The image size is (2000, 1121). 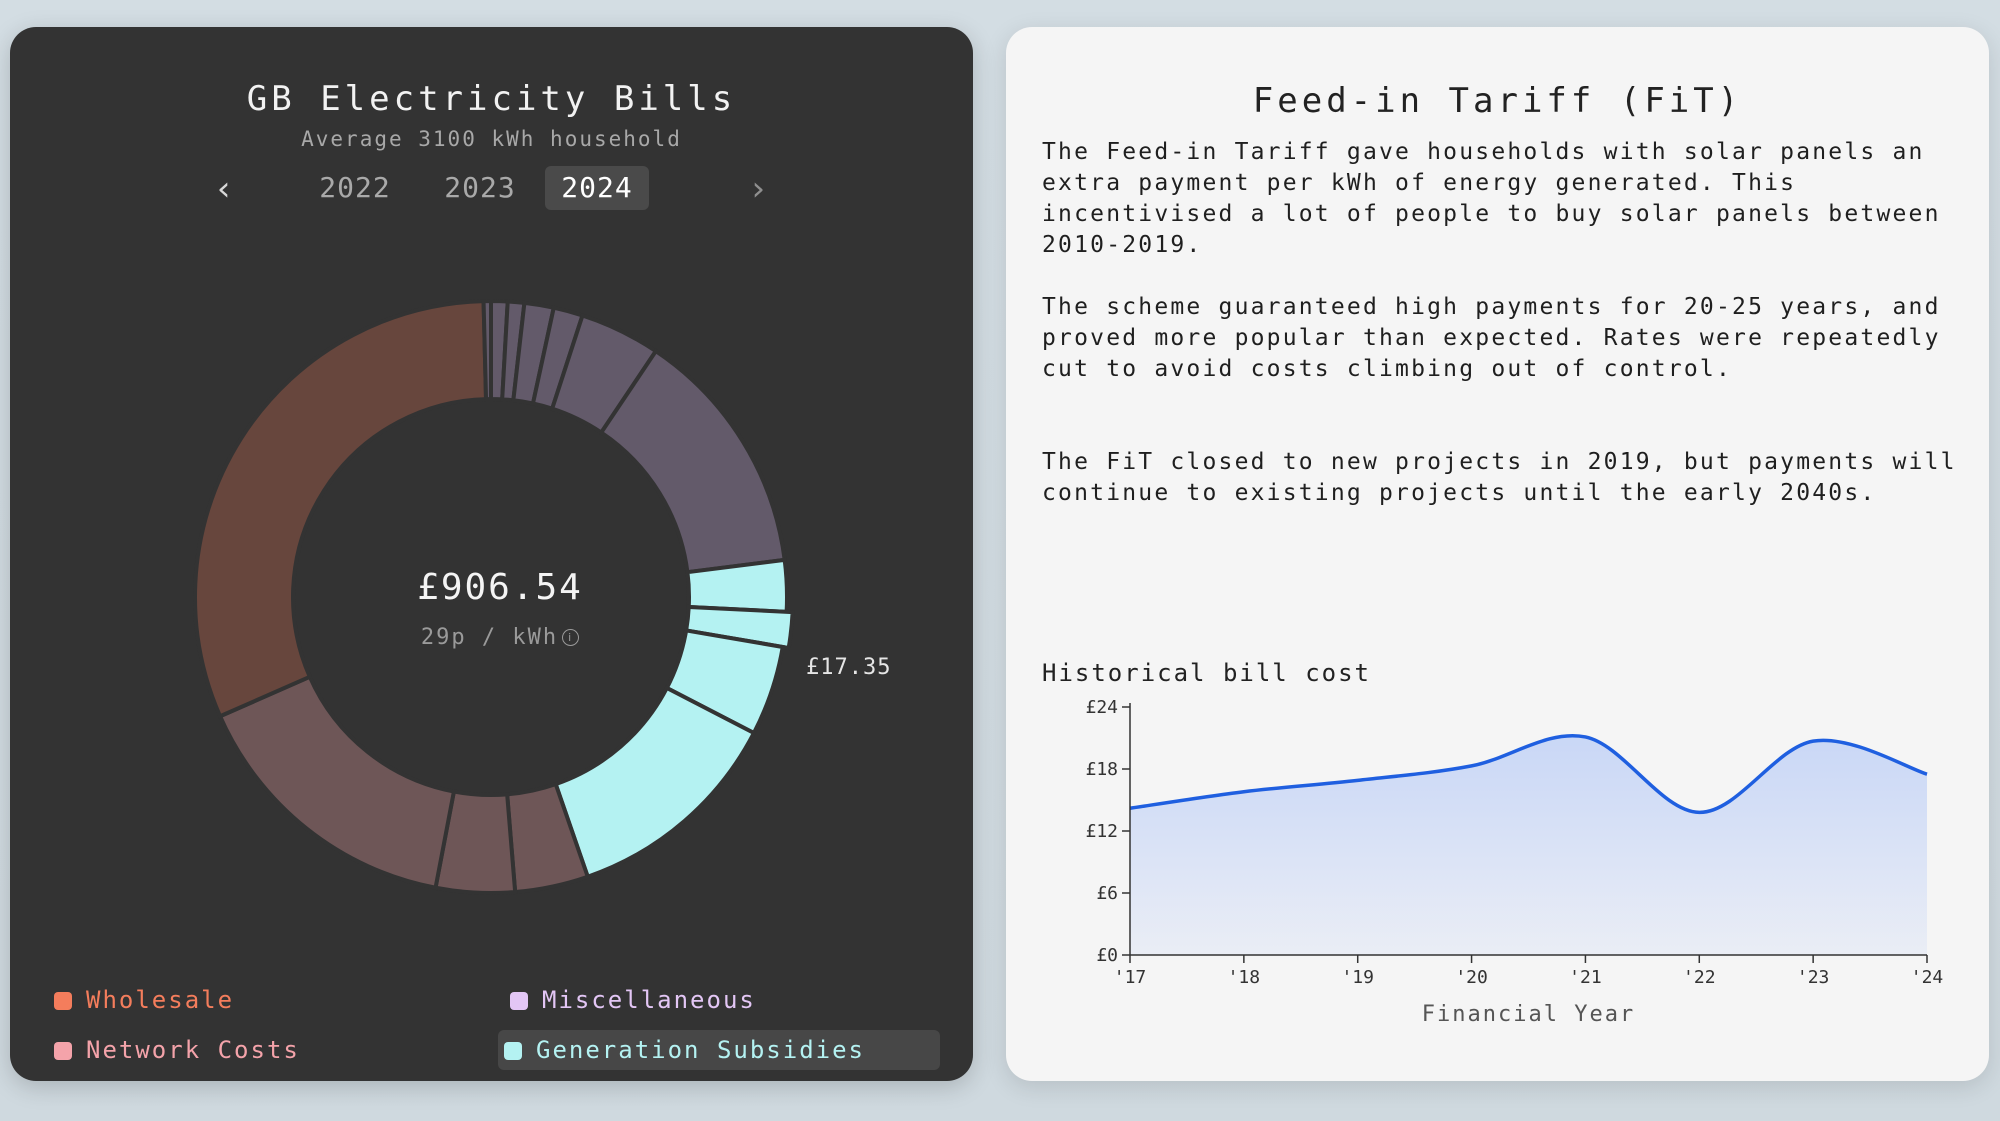 What do you see at coordinates (1130, 977) in the screenshot?
I see `x-tick-label: '17` at bounding box center [1130, 977].